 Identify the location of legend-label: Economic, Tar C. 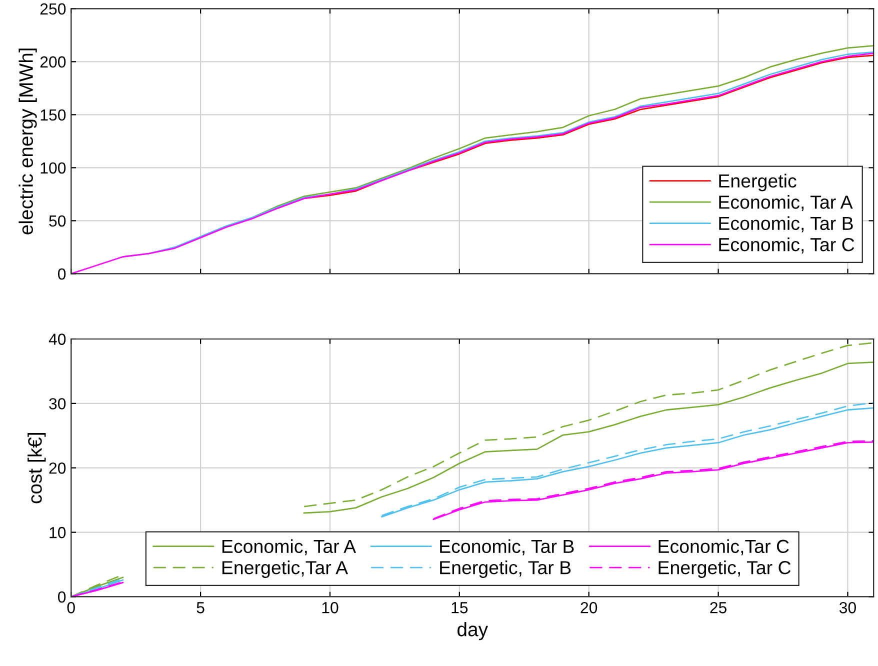
(786, 245).